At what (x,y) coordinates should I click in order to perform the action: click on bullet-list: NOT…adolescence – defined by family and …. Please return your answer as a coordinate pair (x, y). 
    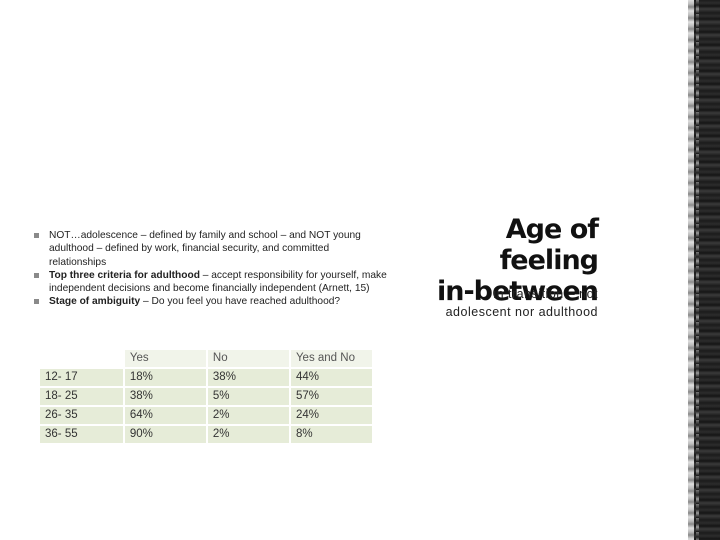
    Looking at the image, I should click on (211, 269).